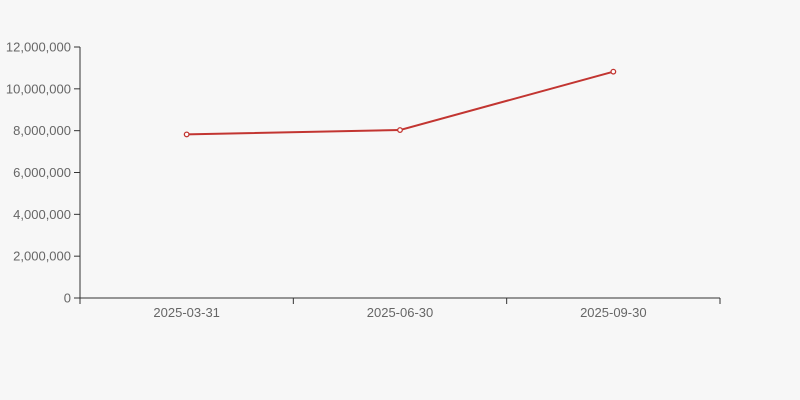  I want to click on y-axis-label: 2,000,000, so click(42, 256).